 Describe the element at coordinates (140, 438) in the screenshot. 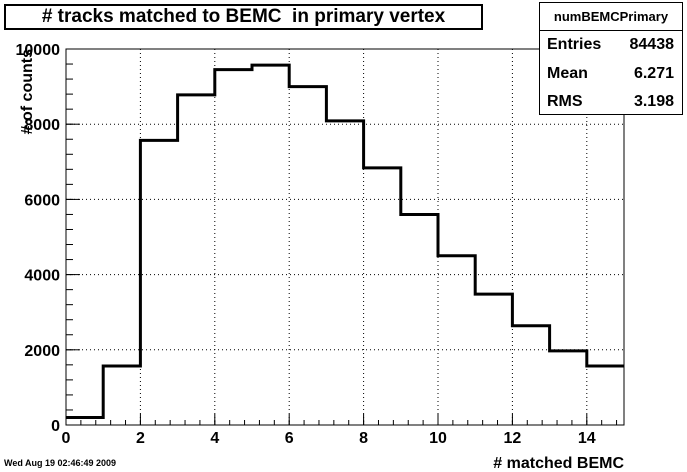

I see `x-tick-label: 2` at that location.